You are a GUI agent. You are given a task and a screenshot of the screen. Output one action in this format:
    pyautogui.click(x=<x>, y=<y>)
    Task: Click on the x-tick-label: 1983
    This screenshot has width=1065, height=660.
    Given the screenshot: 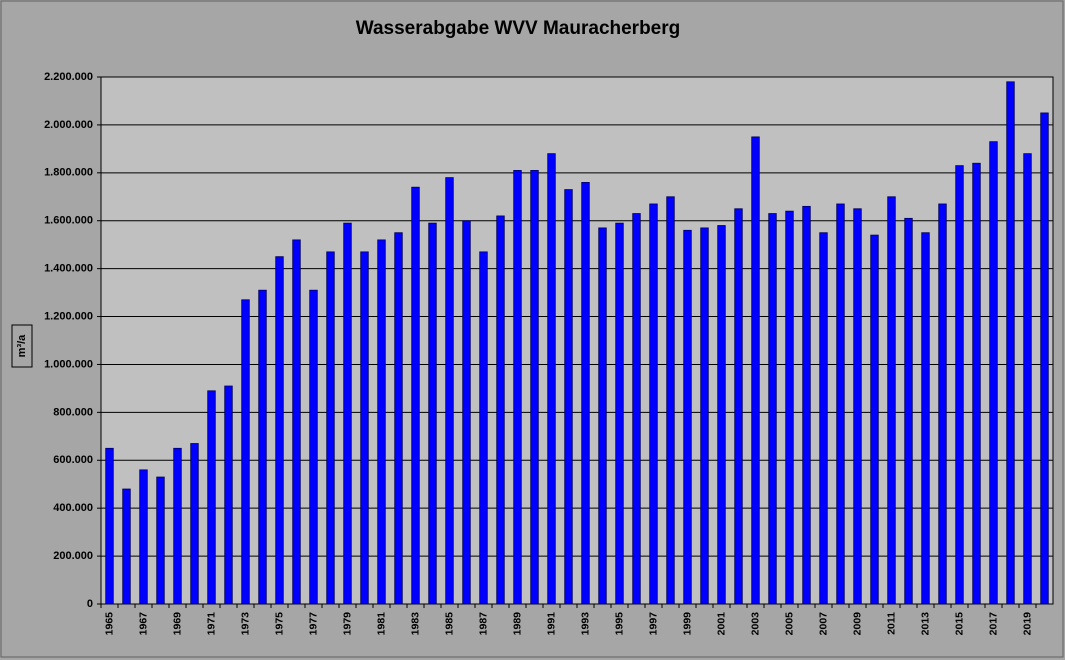 What is the action you would take?
    pyautogui.click(x=415, y=624)
    